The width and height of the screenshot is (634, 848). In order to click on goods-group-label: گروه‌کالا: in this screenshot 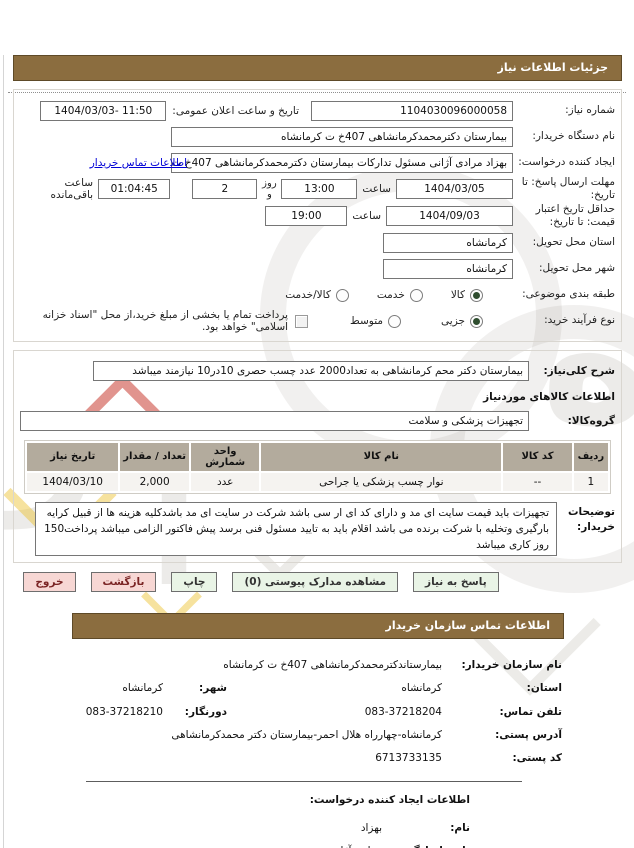, I will do `click(591, 421)`.